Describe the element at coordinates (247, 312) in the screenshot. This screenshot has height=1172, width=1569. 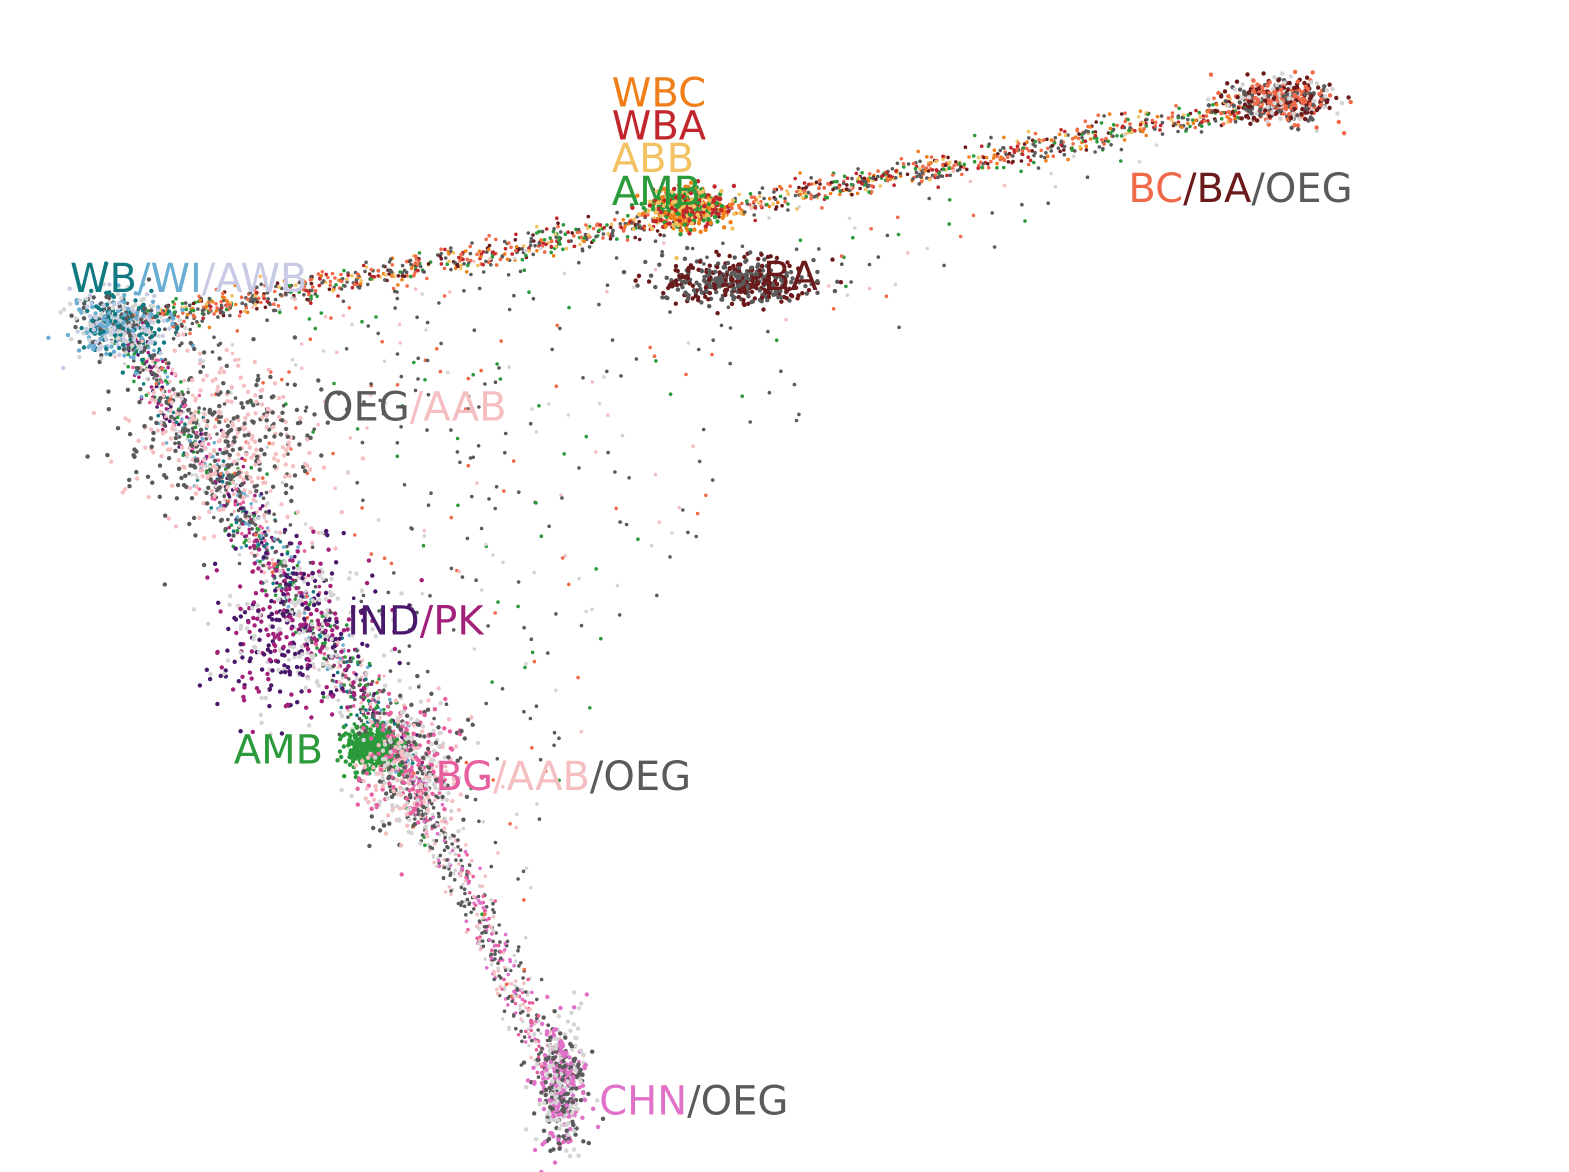
I see `point-wbc` at that location.